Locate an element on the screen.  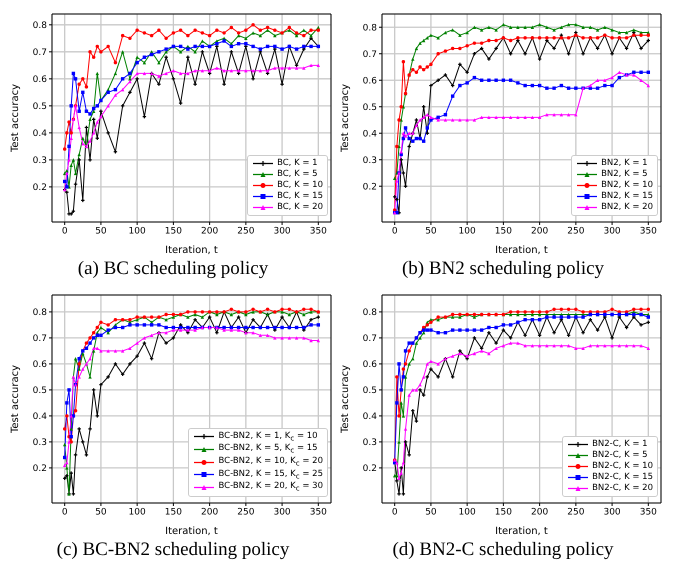
legend-label: BC, K = 1 is located at coordinates (297, 163).